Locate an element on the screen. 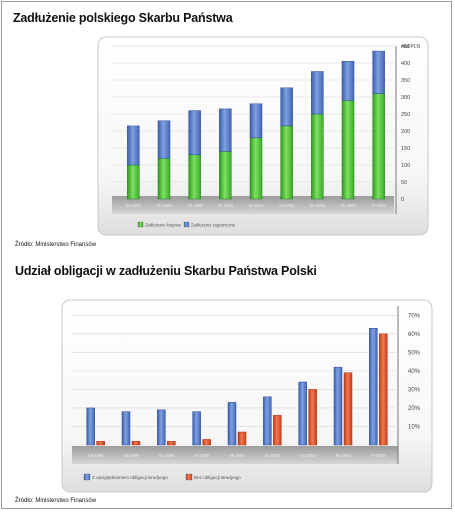 This screenshot has width=455, height=512. chart1-legend: Zadłużenie krajowe Zadłużenie zagraniczne is located at coordinates (186, 224).